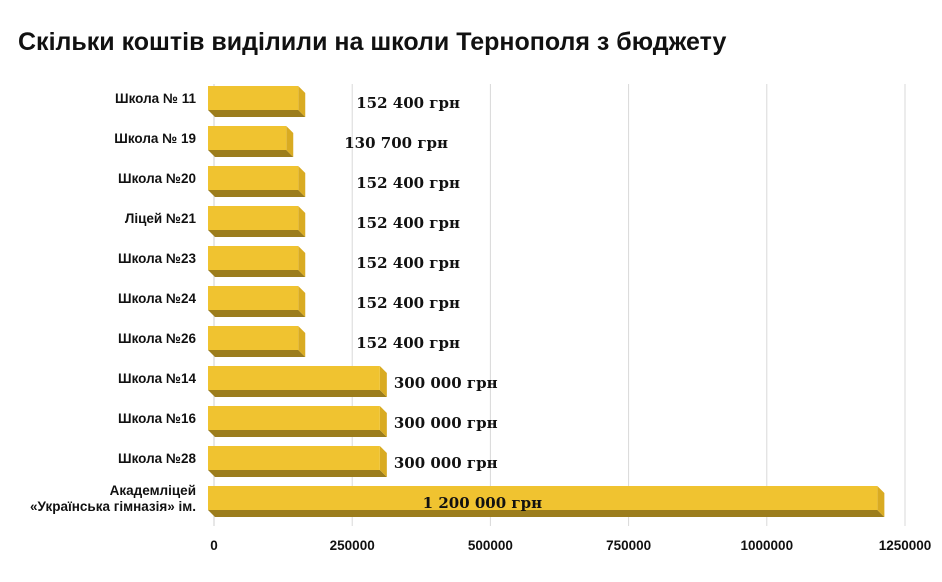 This screenshot has height=582, width=942. I want to click on category-label: Школа № 11, so click(155, 98).